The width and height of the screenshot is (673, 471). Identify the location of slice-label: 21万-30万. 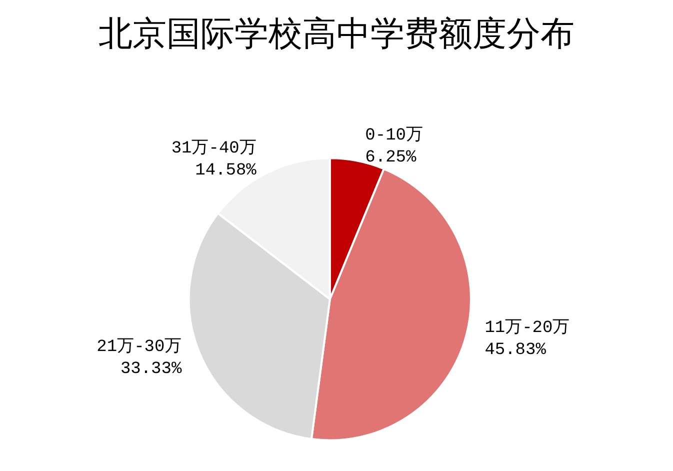
(139, 348).